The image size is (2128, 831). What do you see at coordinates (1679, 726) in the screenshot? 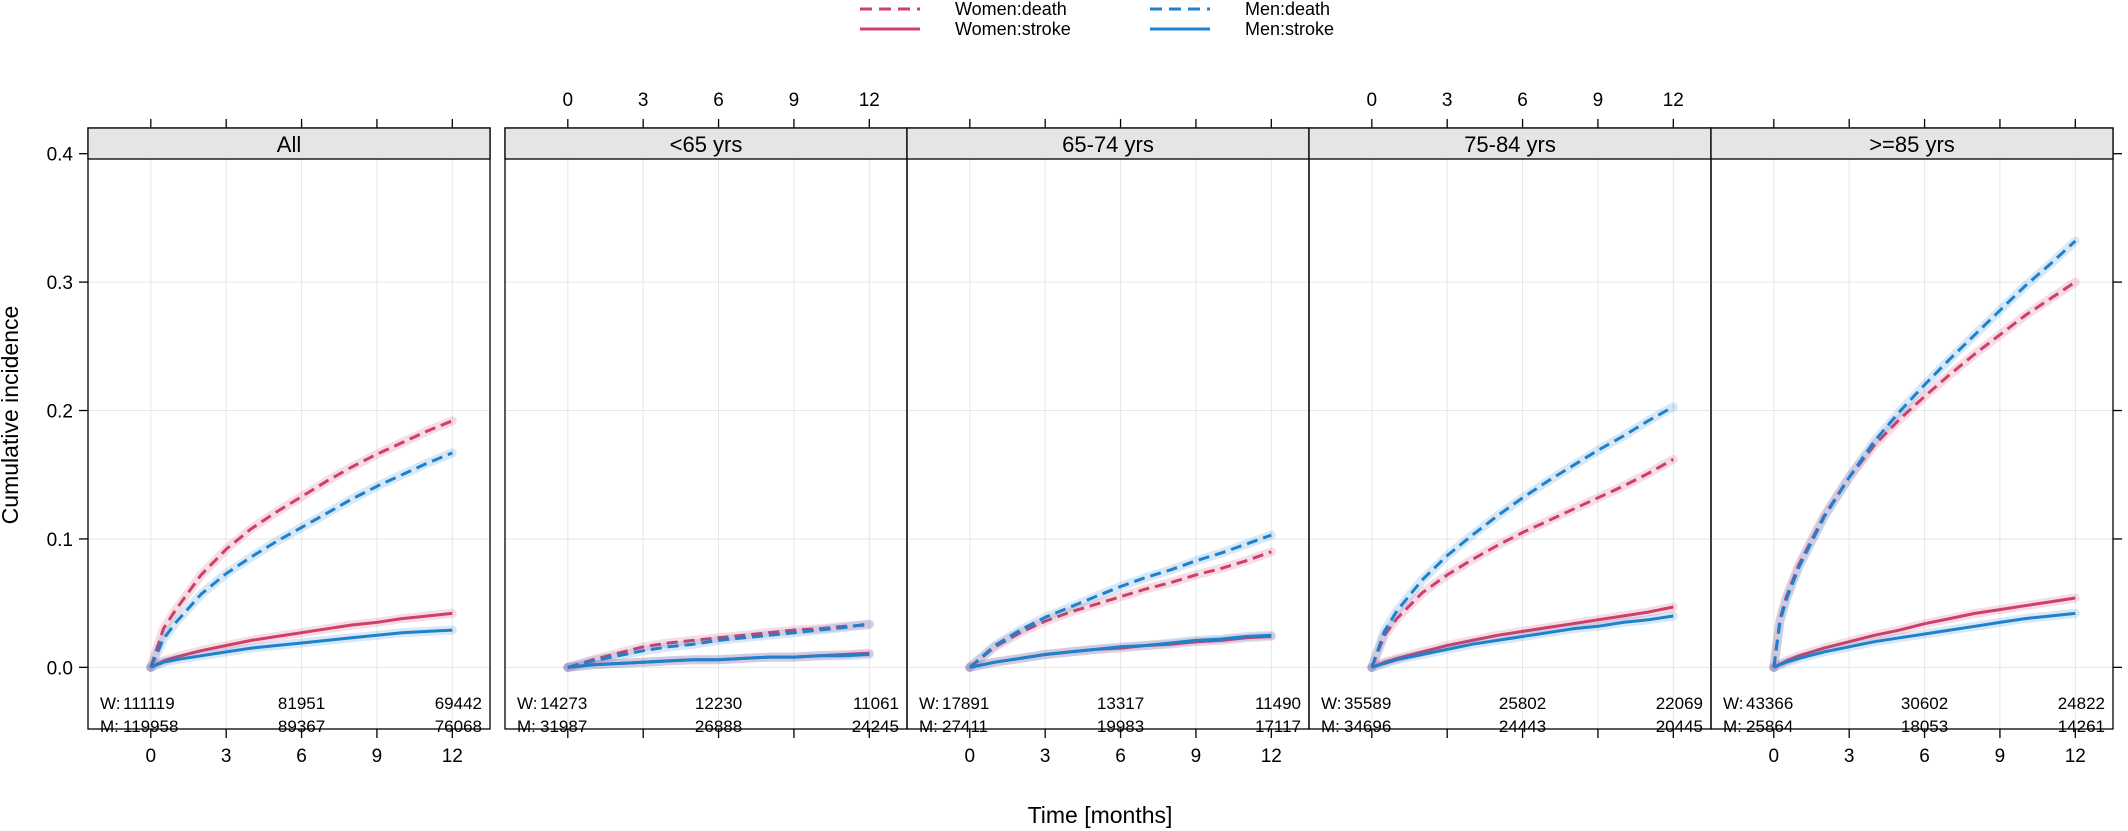
I see `at-risk-count: 20445` at bounding box center [1679, 726].